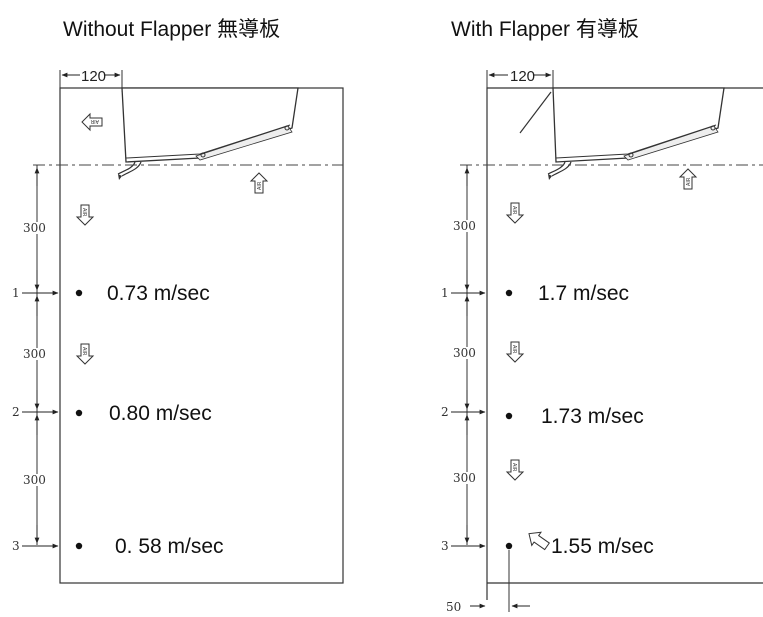  I want to click on right-air-arrow-down-1: AIR, so click(515, 213).